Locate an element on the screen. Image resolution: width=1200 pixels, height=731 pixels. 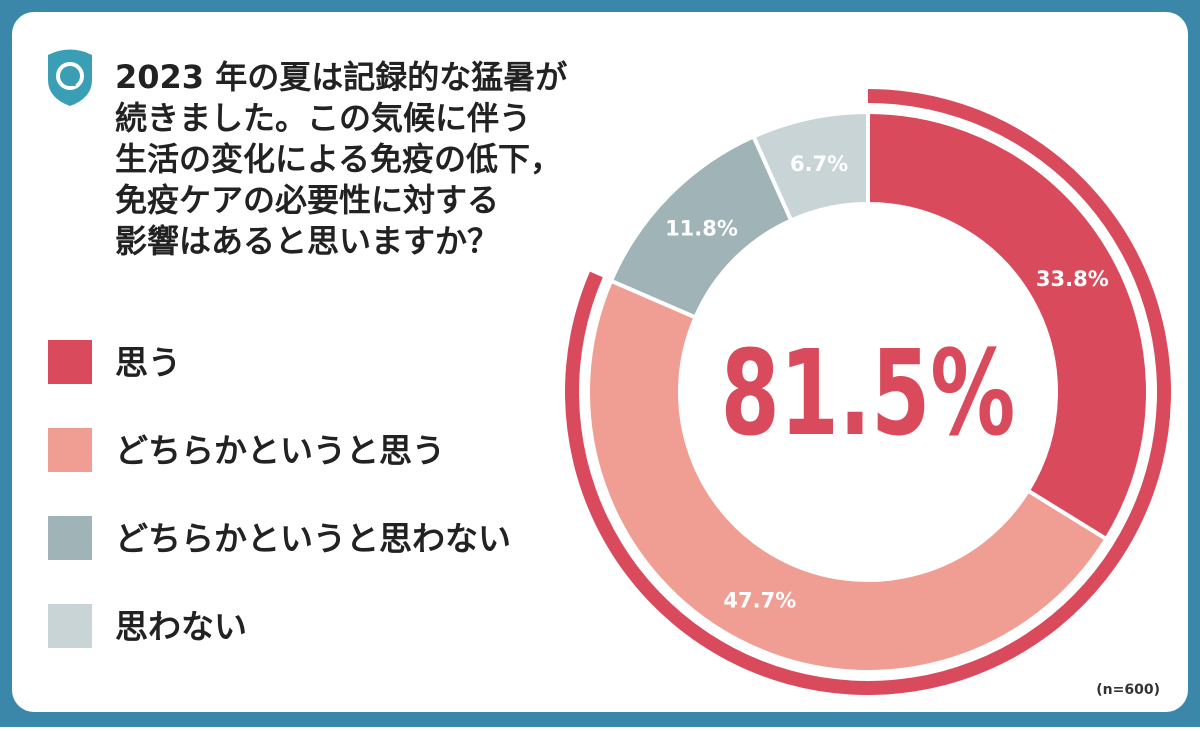
legend-label: 思う is located at coordinates (148, 362).